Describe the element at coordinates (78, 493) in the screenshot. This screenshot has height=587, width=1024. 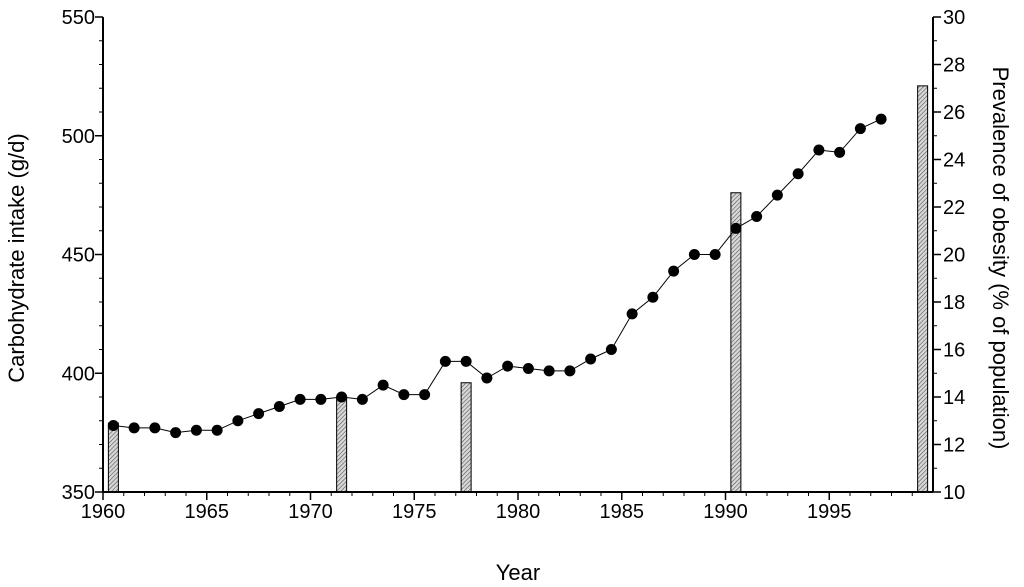
I see `y-left-tick-label: 350` at that location.